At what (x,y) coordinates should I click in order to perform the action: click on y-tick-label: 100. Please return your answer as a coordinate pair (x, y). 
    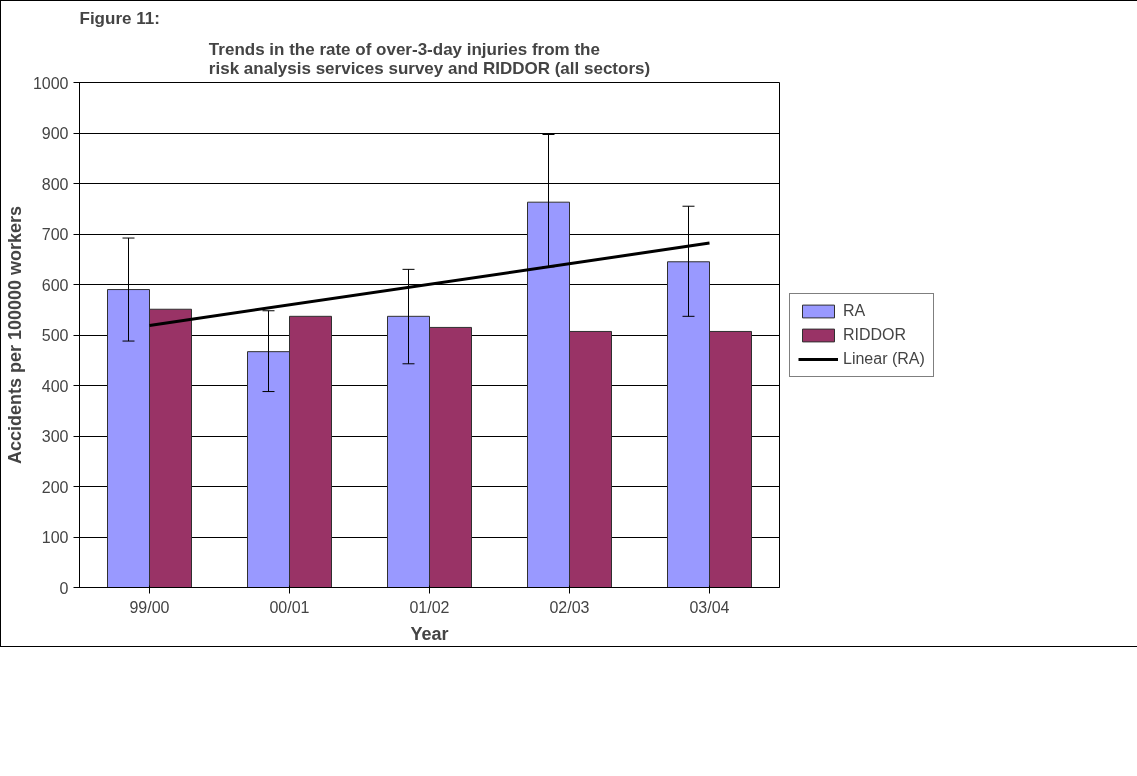
    Looking at the image, I should click on (55, 537).